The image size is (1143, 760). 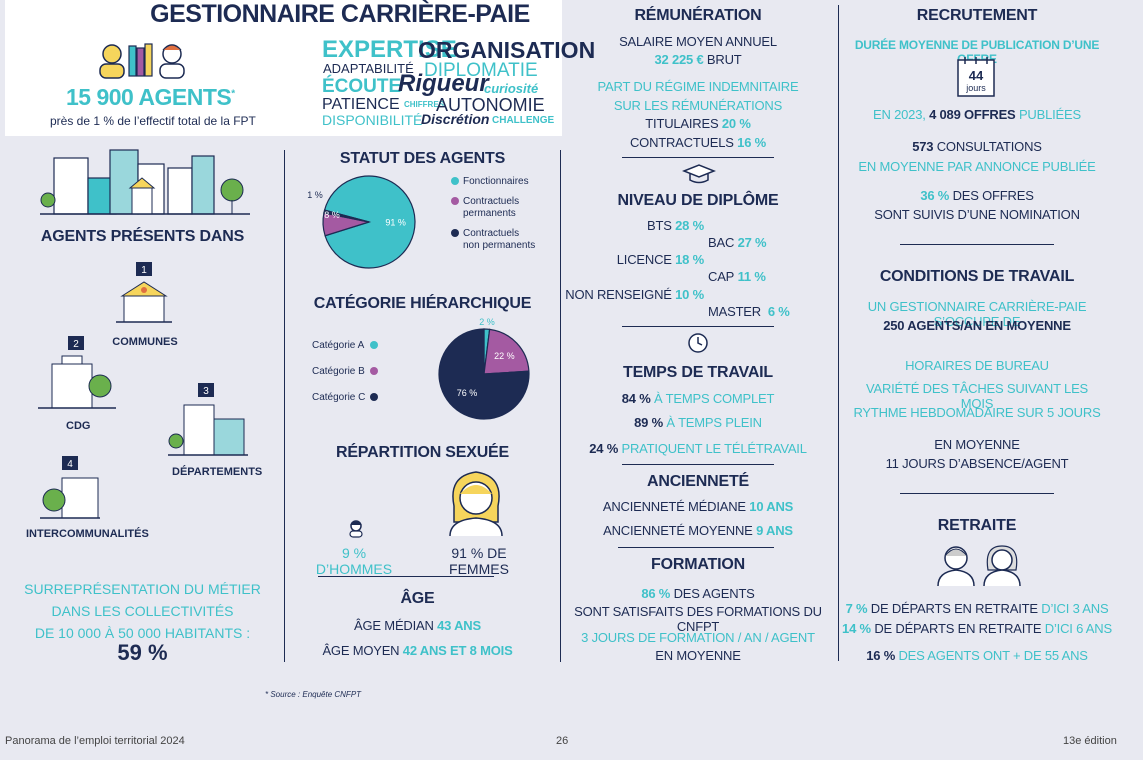 What do you see at coordinates (507, 50) in the screenshot?
I see `word-organisation: ORGANISATION` at bounding box center [507, 50].